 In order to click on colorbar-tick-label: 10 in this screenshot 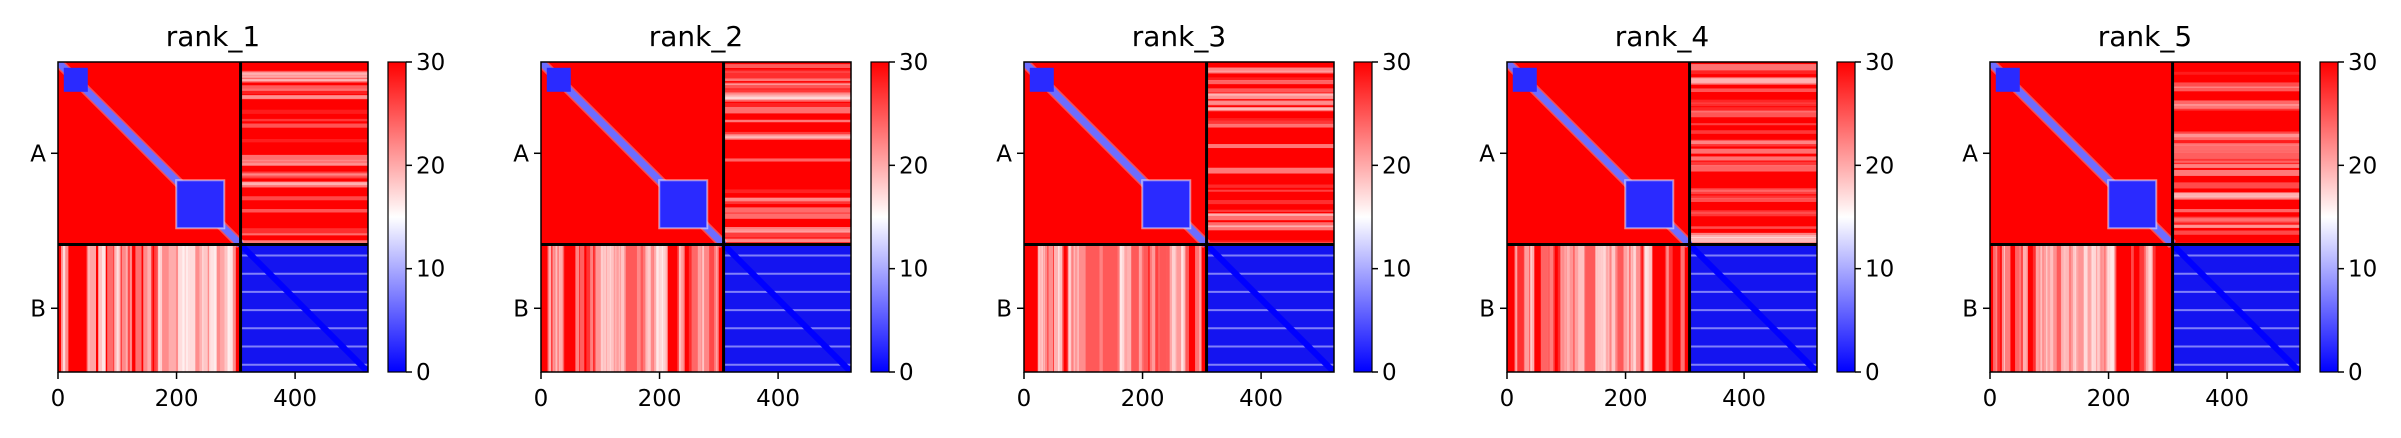, I will do `click(430, 270)`.